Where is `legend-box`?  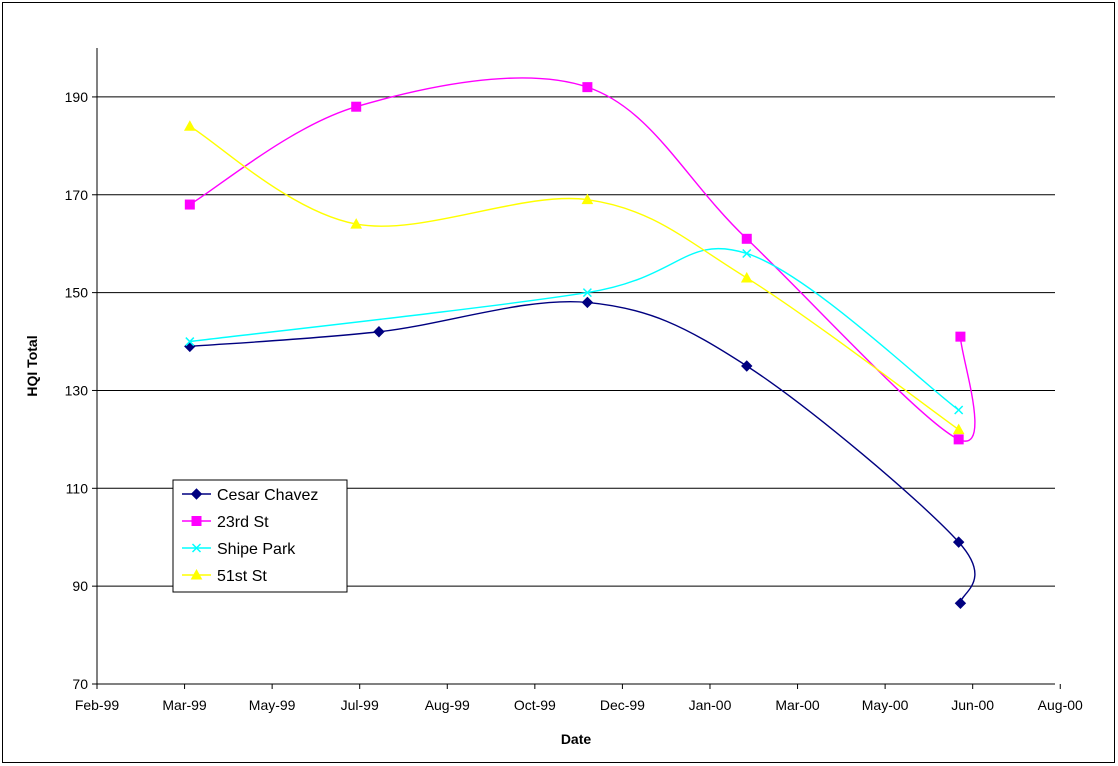 legend-box is located at coordinates (260, 536).